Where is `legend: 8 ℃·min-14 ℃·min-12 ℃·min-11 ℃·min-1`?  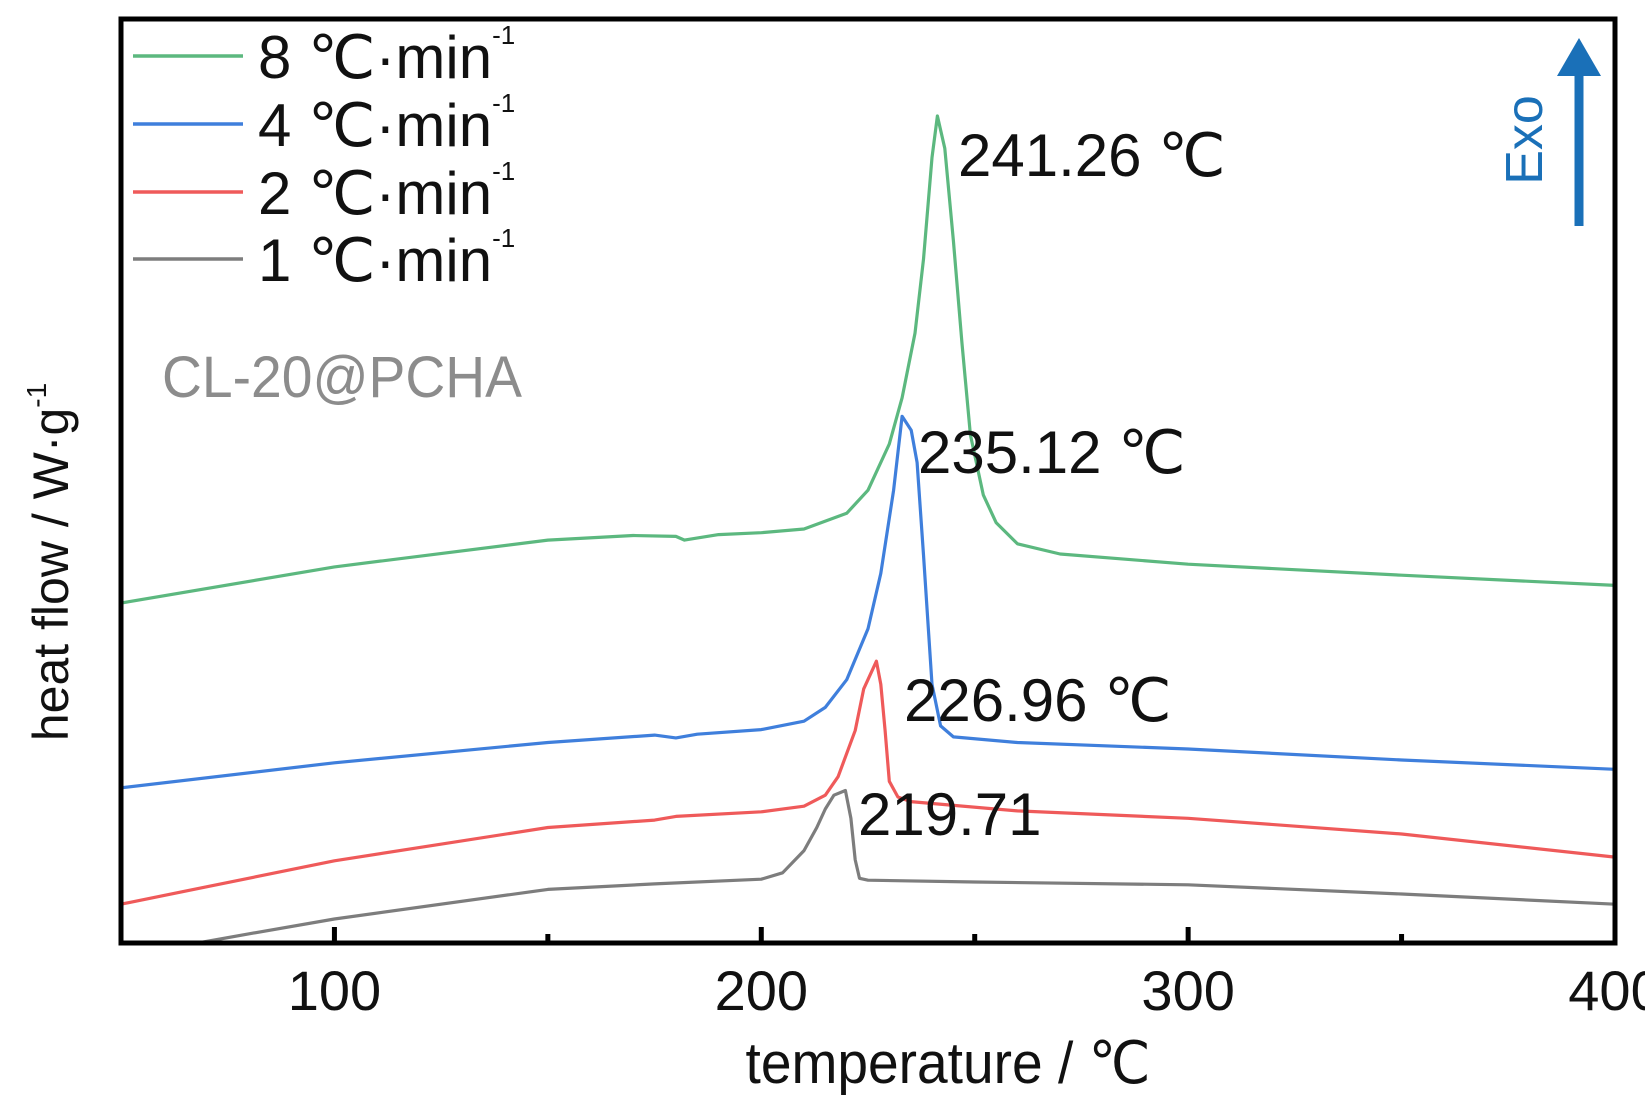
legend: 8 ℃·min-14 ℃·min-12 ℃·min-11 ℃·min-1 is located at coordinates (324, 157).